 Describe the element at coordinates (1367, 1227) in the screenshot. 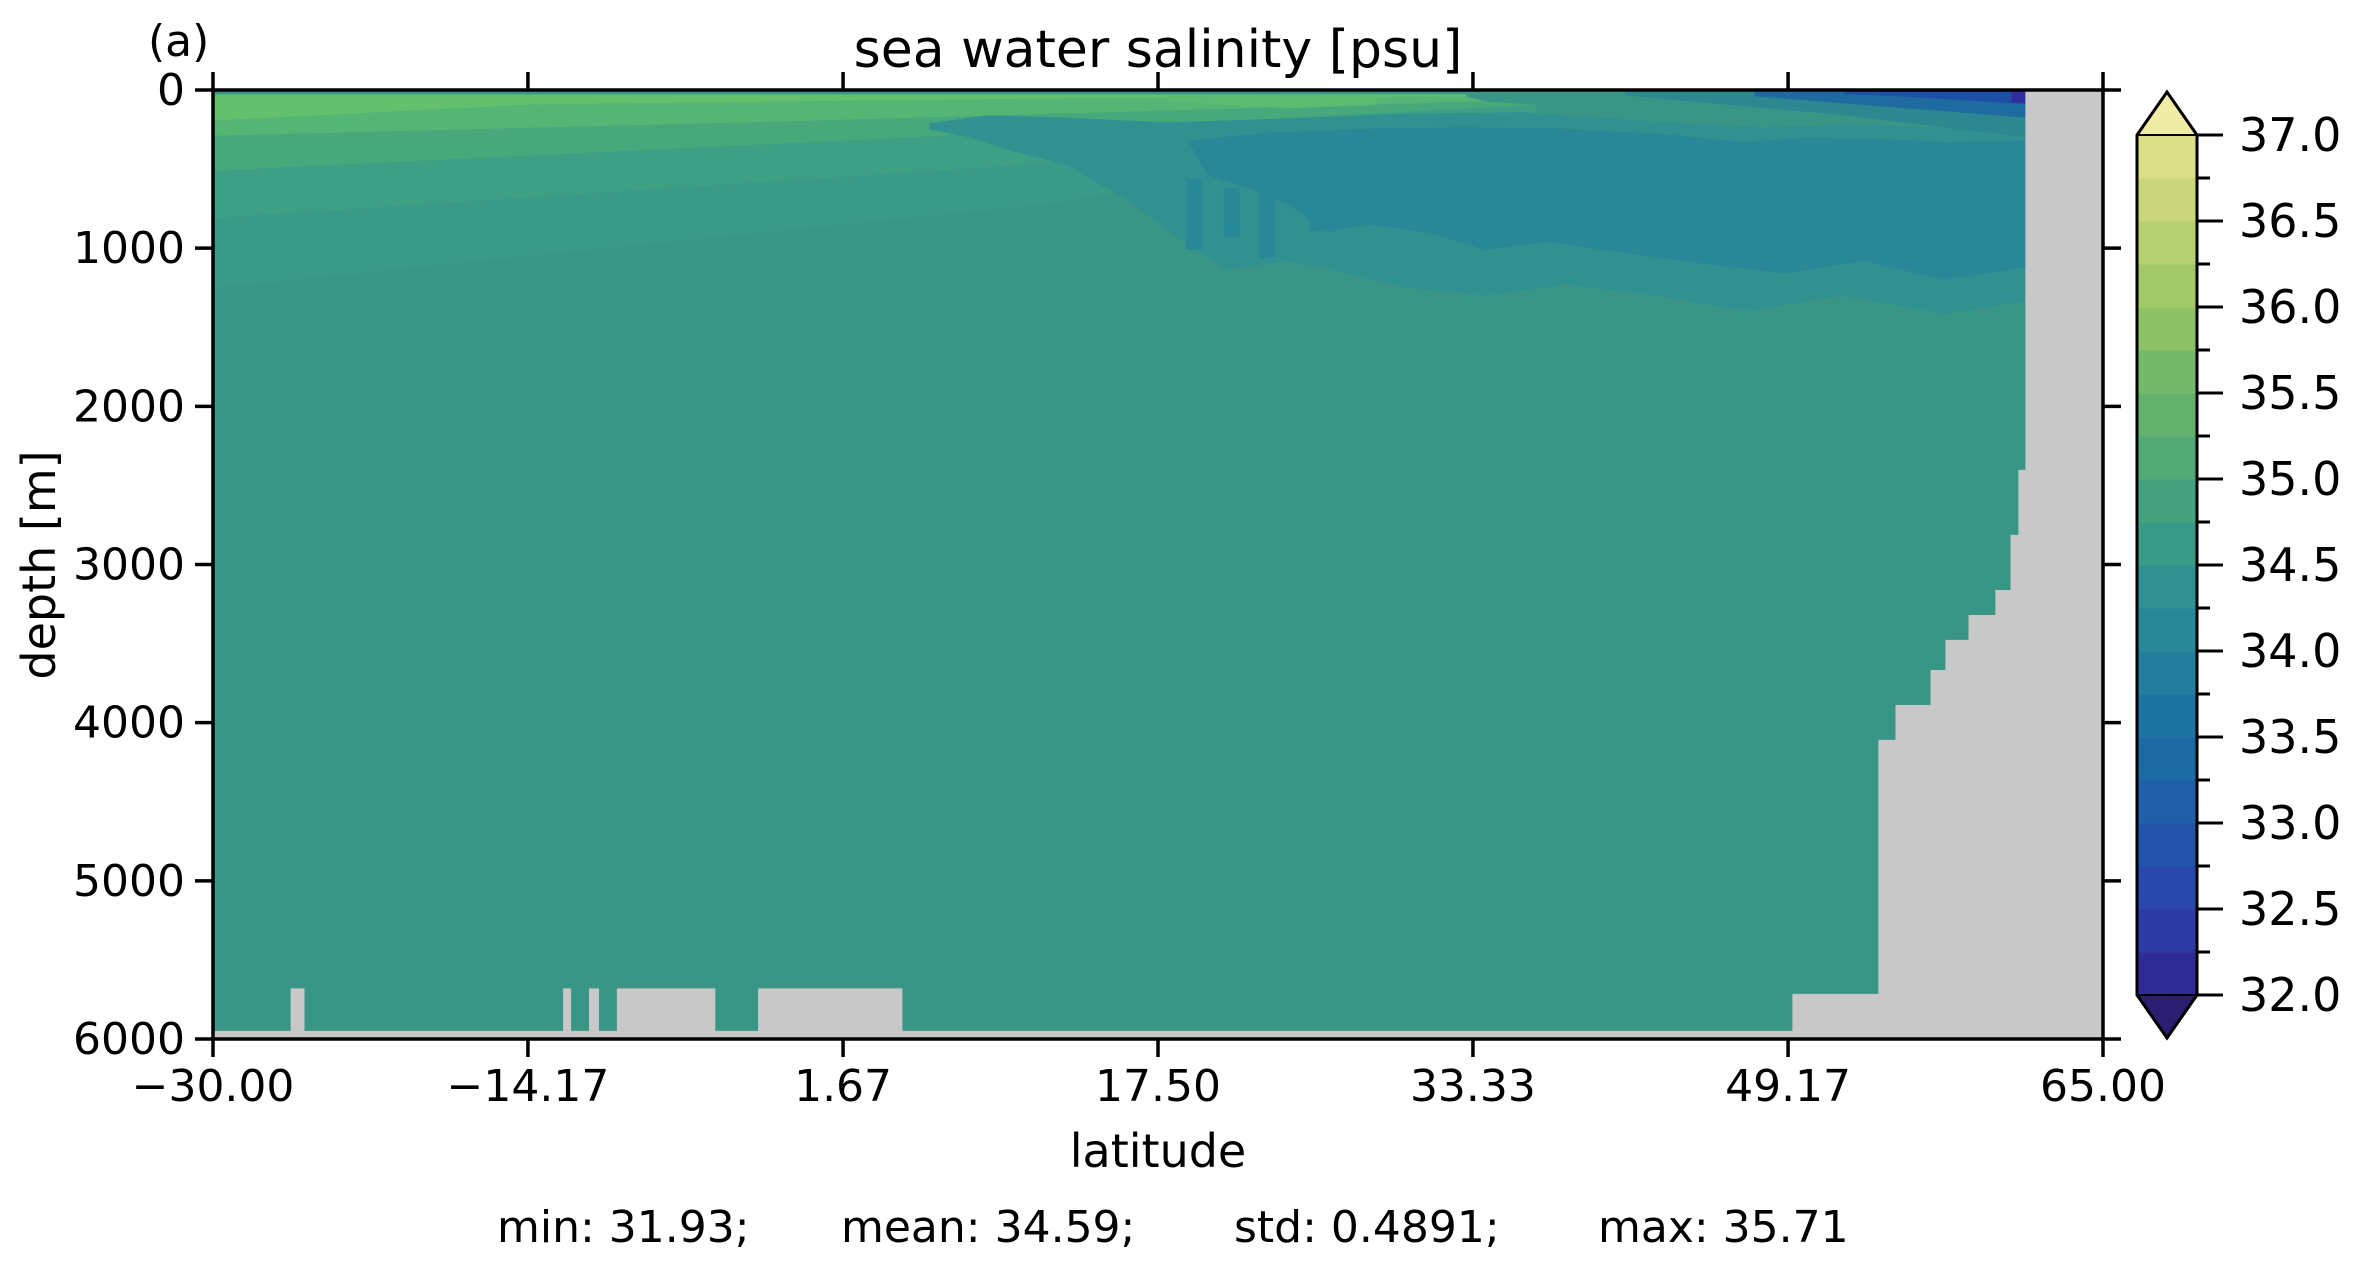

I see `stat-std: std: 0.4891;` at that location.